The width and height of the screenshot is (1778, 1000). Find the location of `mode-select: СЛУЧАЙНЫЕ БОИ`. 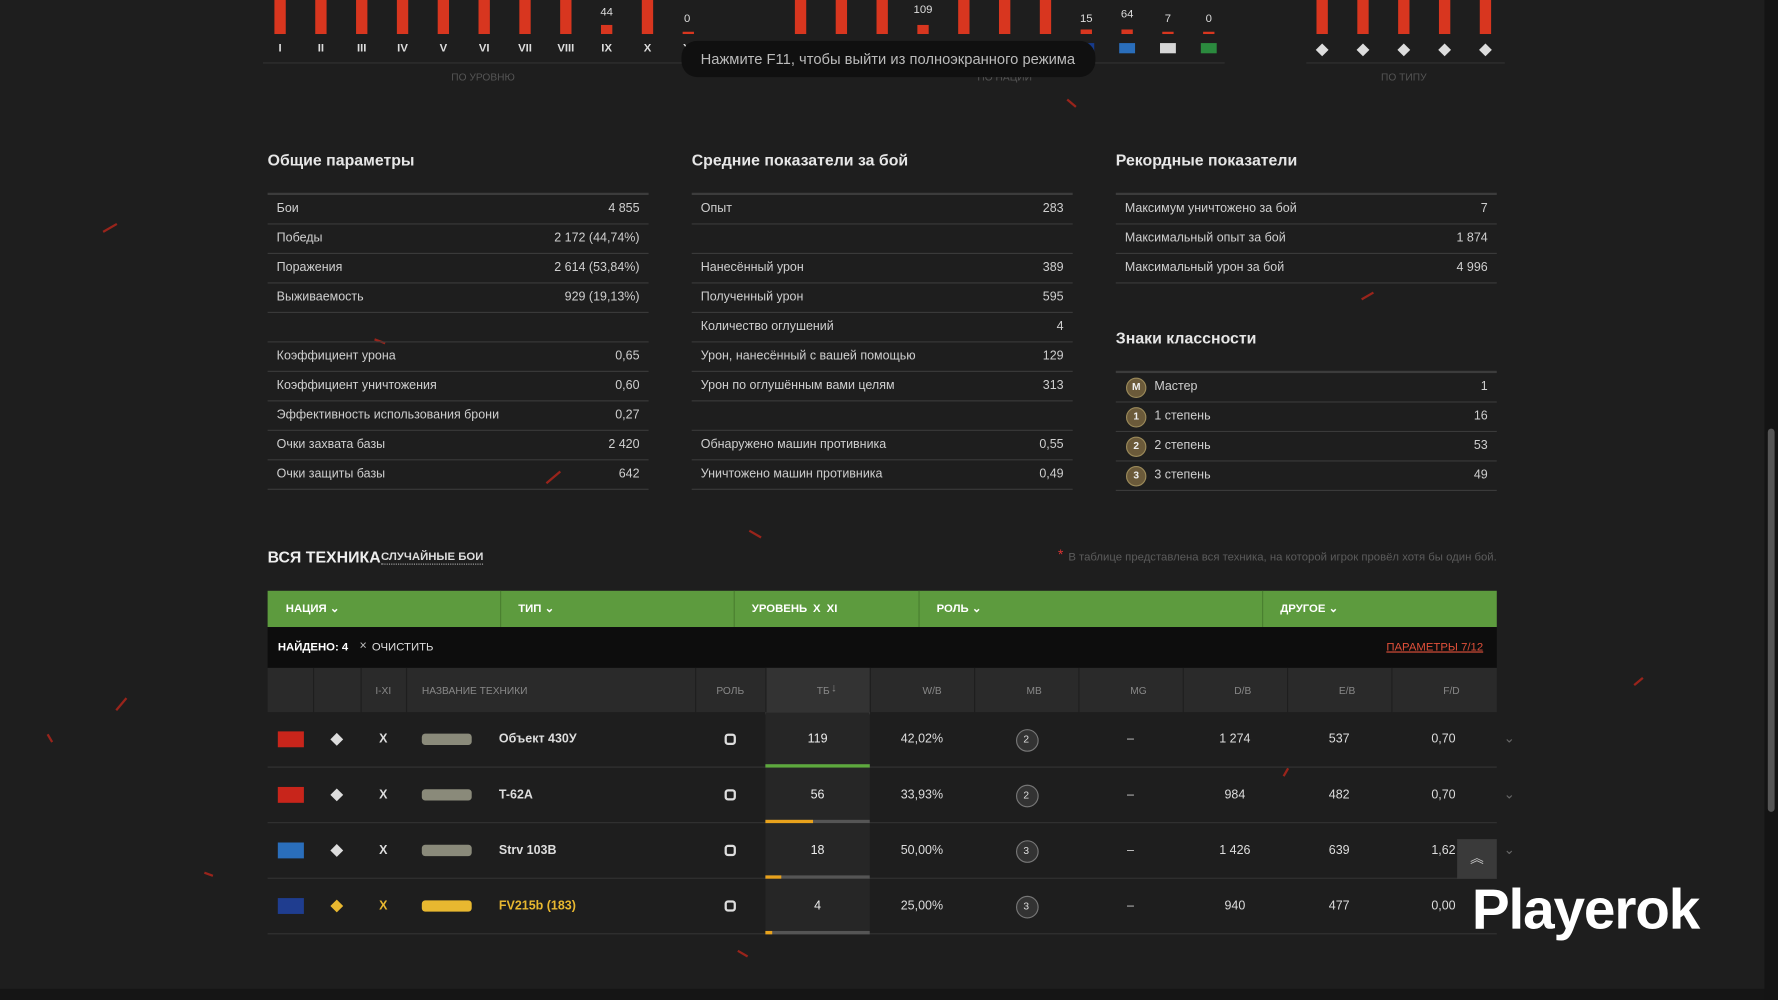

mode-select: СЛУЧАЙНЫЕ БОИ is located at coordinates (432, 558).